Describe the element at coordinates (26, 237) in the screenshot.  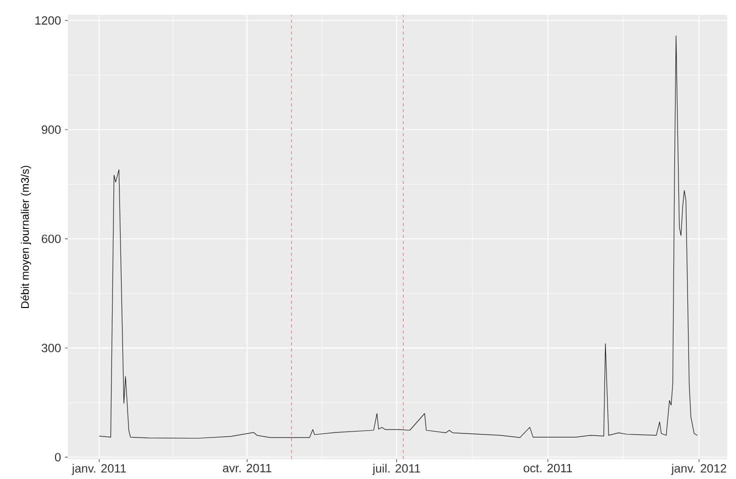
I see `y-axis-title: Débit moyen journalier (m3/s)` at that location.